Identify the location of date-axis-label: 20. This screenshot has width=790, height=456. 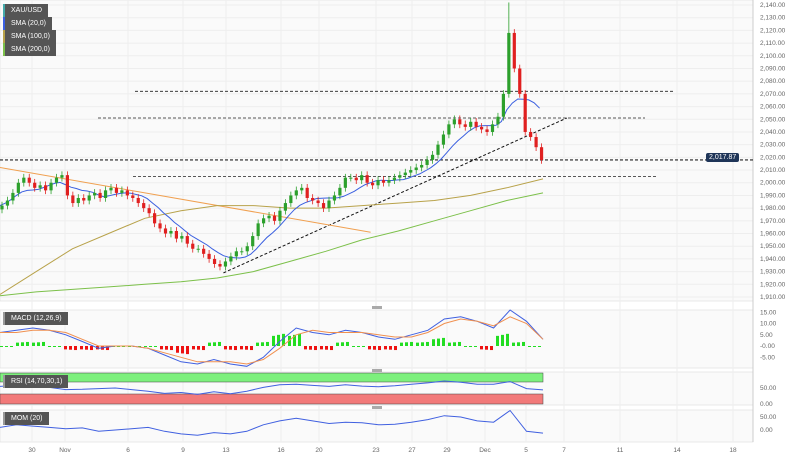
(319, 450).